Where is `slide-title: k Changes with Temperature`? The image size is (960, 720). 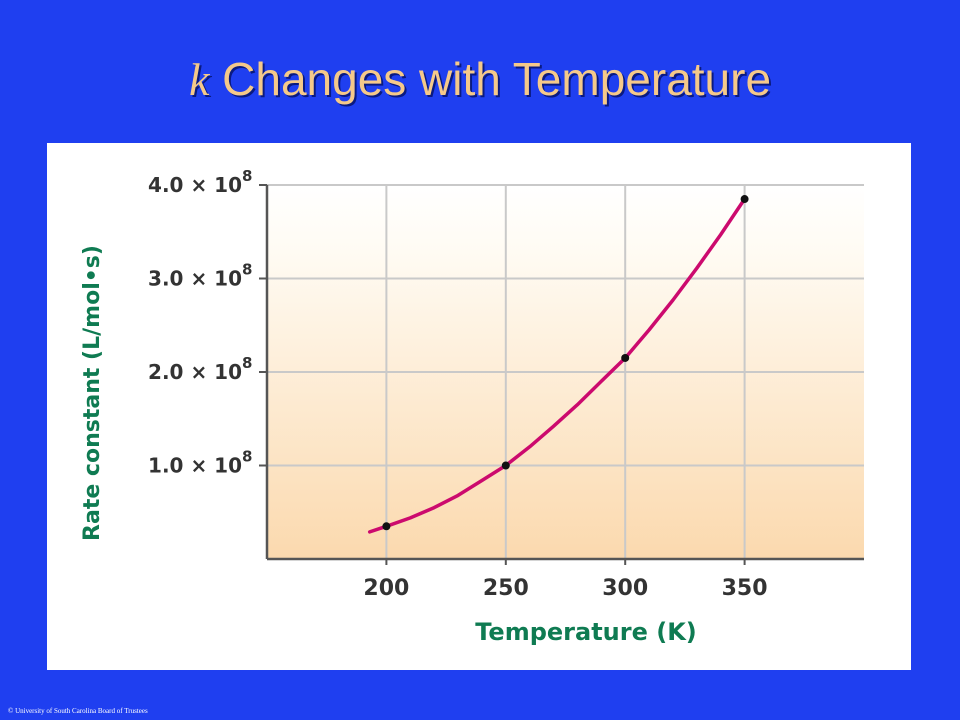
slide-title: k Changes with Temperature is located at coordinates (480, 79).